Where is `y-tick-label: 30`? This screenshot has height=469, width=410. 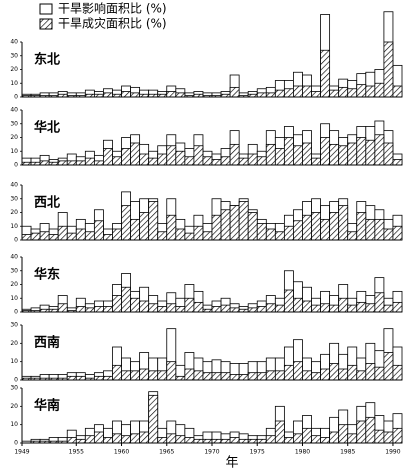
y-tick-label: 30 is located at coordinates (14, 325).